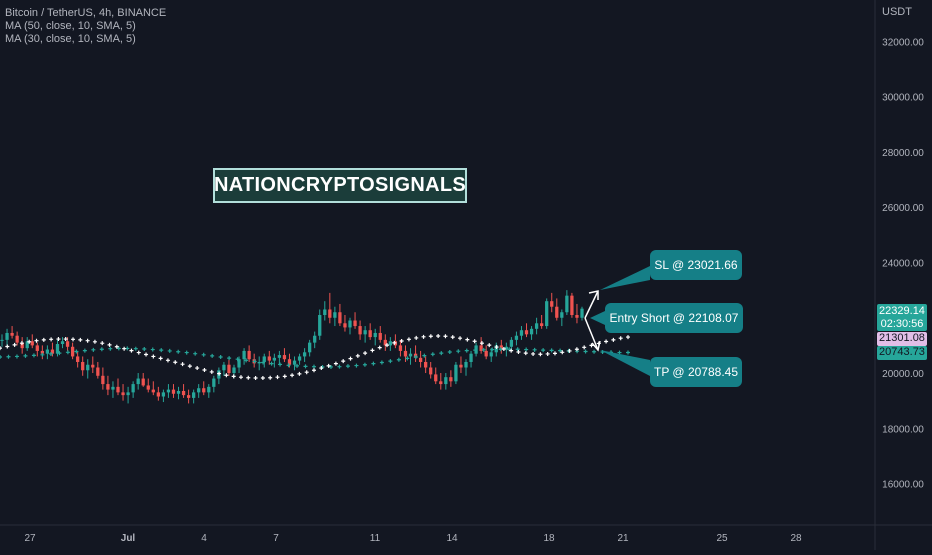  What do you see at coordinates (70, 39) in the screenshot?
I see `legend-ma2: MA (30, close, 10, SMA, 5)` at bounding box center [70, 39].